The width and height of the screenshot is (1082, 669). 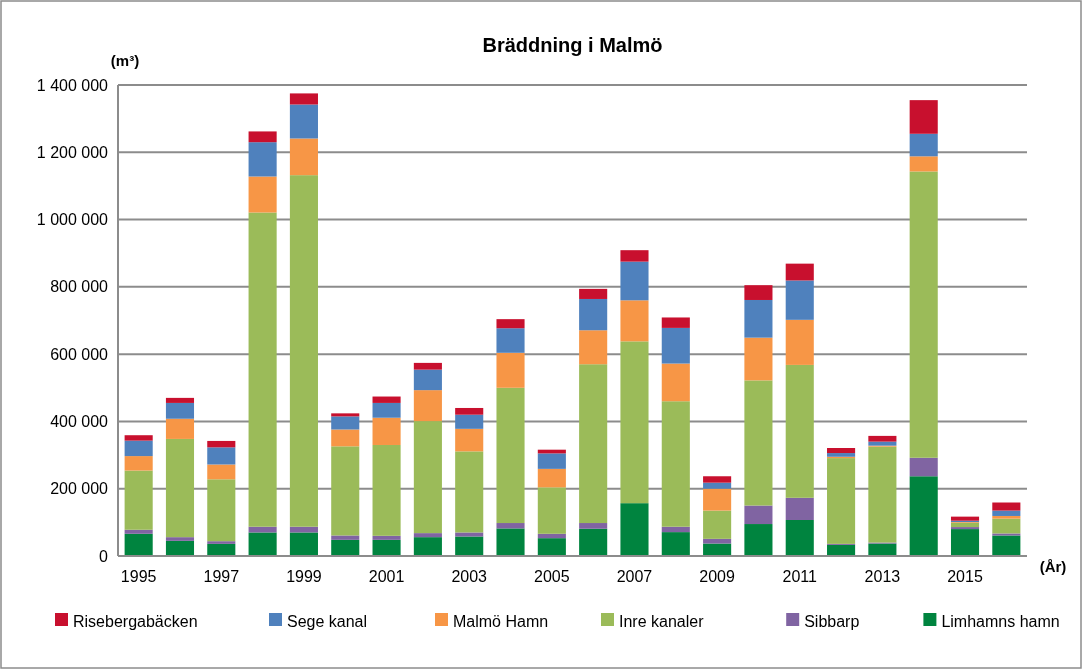 What do you see at coordinates (79, 489) in the screenshot?
I see `y-tick-label: 200 000` at bounding box center [79, 489].